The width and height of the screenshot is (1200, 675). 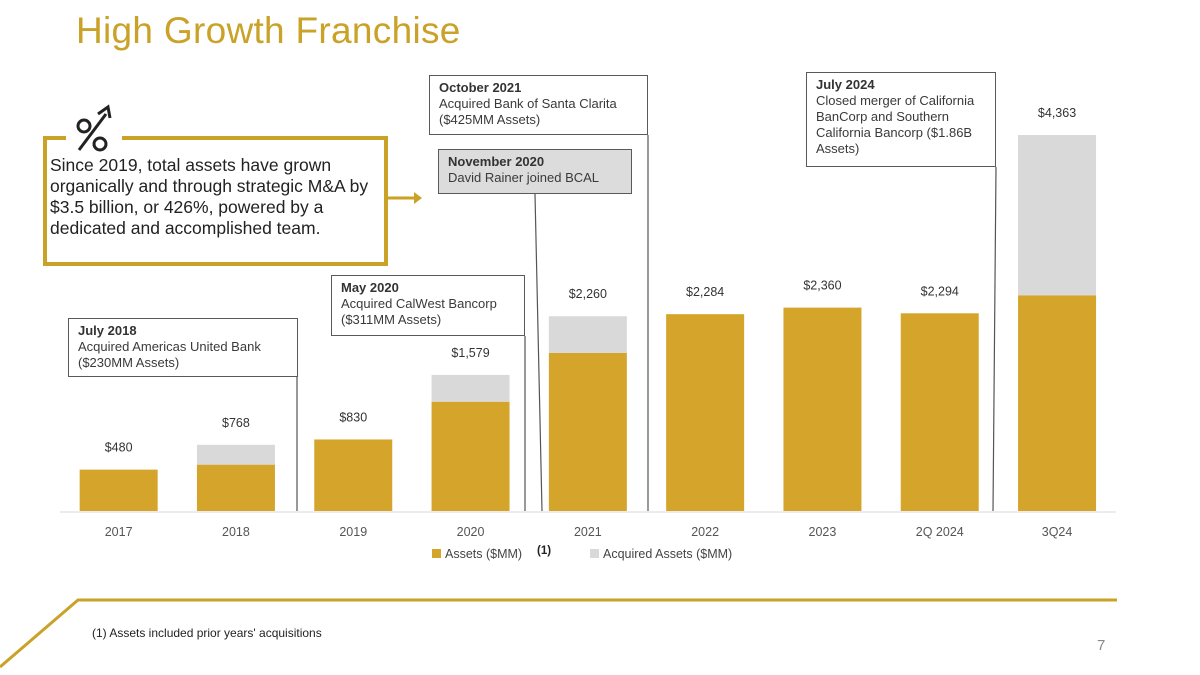 What do you see at coordinates (436, 553) in the screenshot?
I see `legend-swatch-assets` at bounding box center [436, 553].